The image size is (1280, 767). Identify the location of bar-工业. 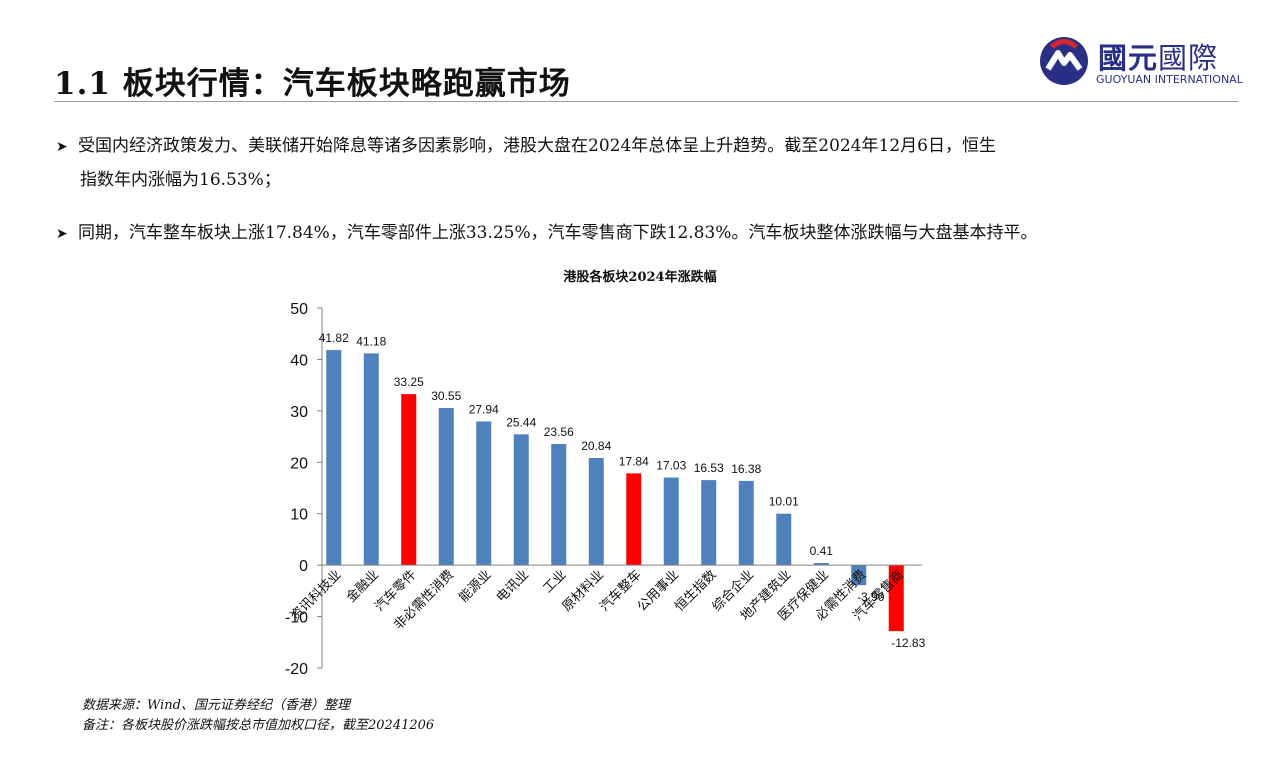
(559, 504).